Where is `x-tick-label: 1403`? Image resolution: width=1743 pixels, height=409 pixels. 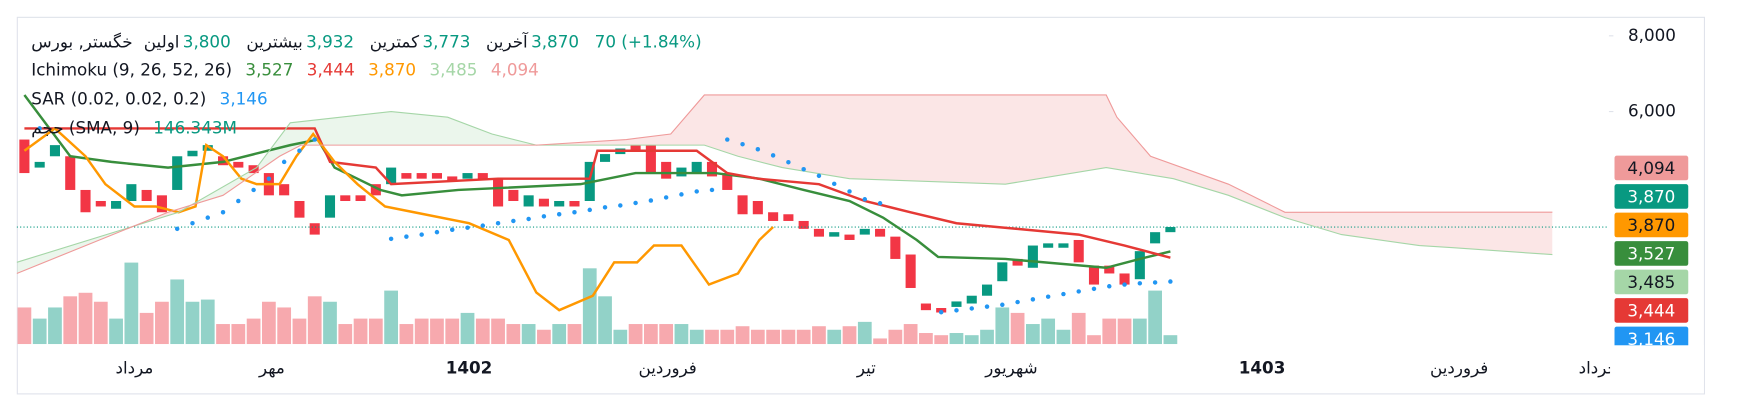
x-tick-label: 1403 is located at coordinates (1262, 368).